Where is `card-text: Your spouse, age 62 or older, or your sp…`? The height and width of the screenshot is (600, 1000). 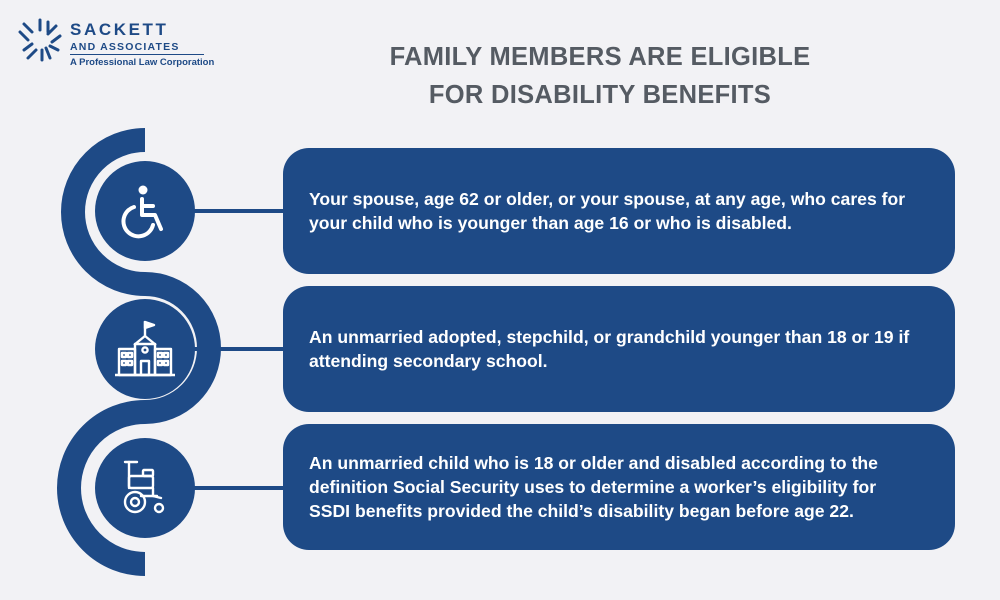 card-text: Your spouse, age 62 or older, or your sp… is located at coordinates (607, 211).